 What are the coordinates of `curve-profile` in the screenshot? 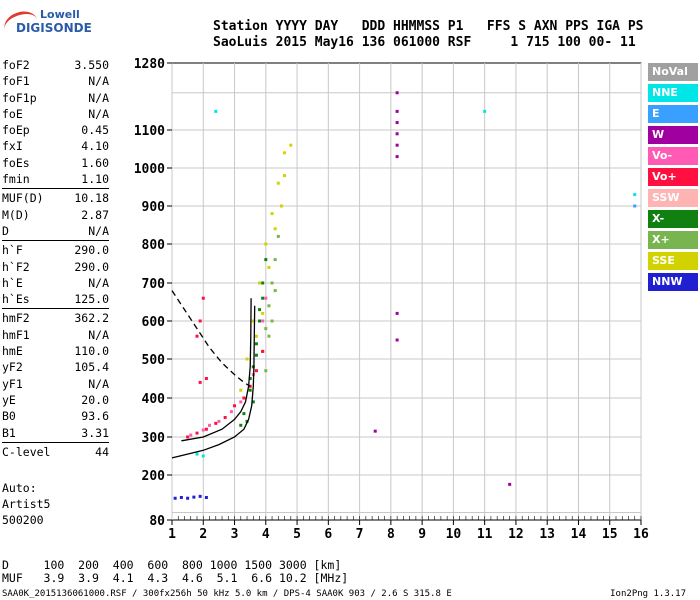 It's located at (213, 382).